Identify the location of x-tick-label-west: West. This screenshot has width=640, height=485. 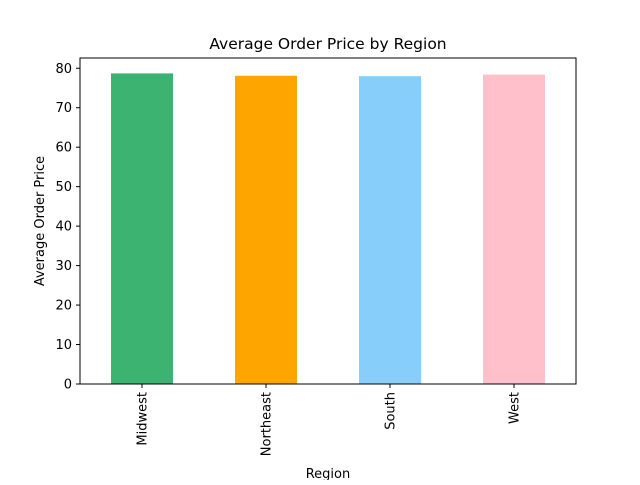
(515, 408).